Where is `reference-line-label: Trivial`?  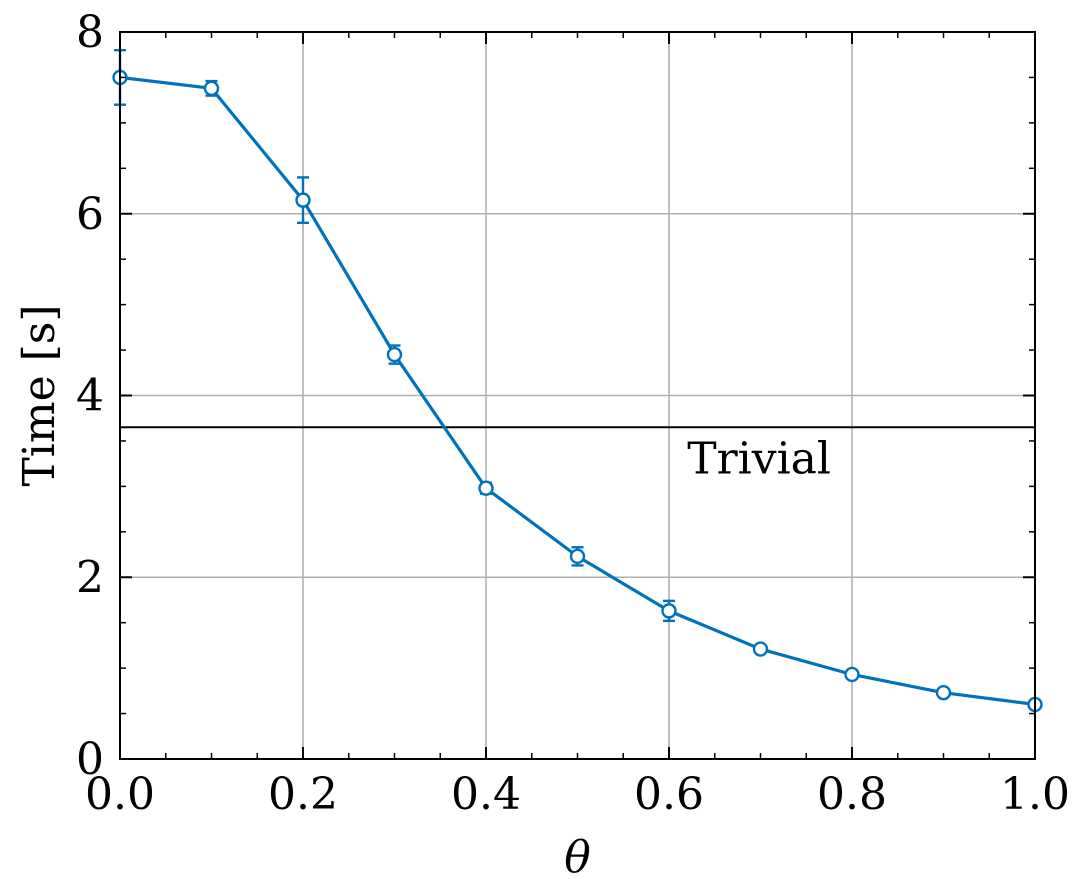
reference-line-label: Trivial is located at coordinates (759, 458).